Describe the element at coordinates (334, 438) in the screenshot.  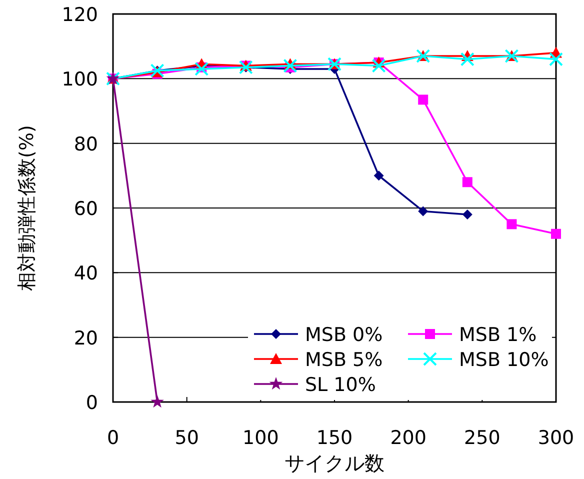
I see `x-tick-label: 150` at that location.